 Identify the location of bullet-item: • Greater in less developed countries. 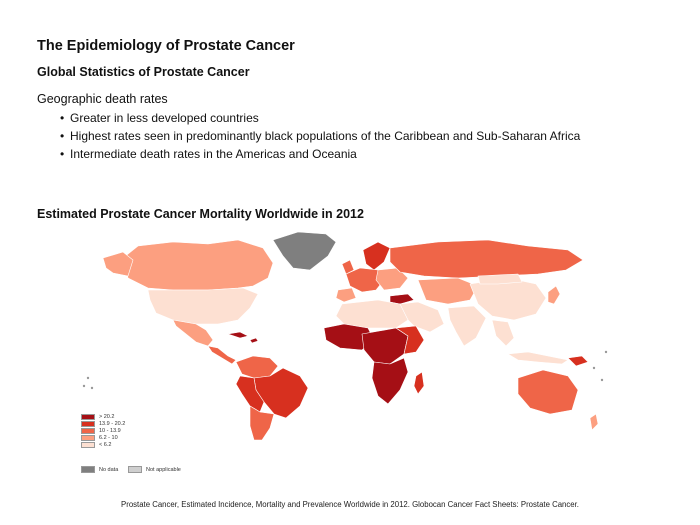
(320, 118).